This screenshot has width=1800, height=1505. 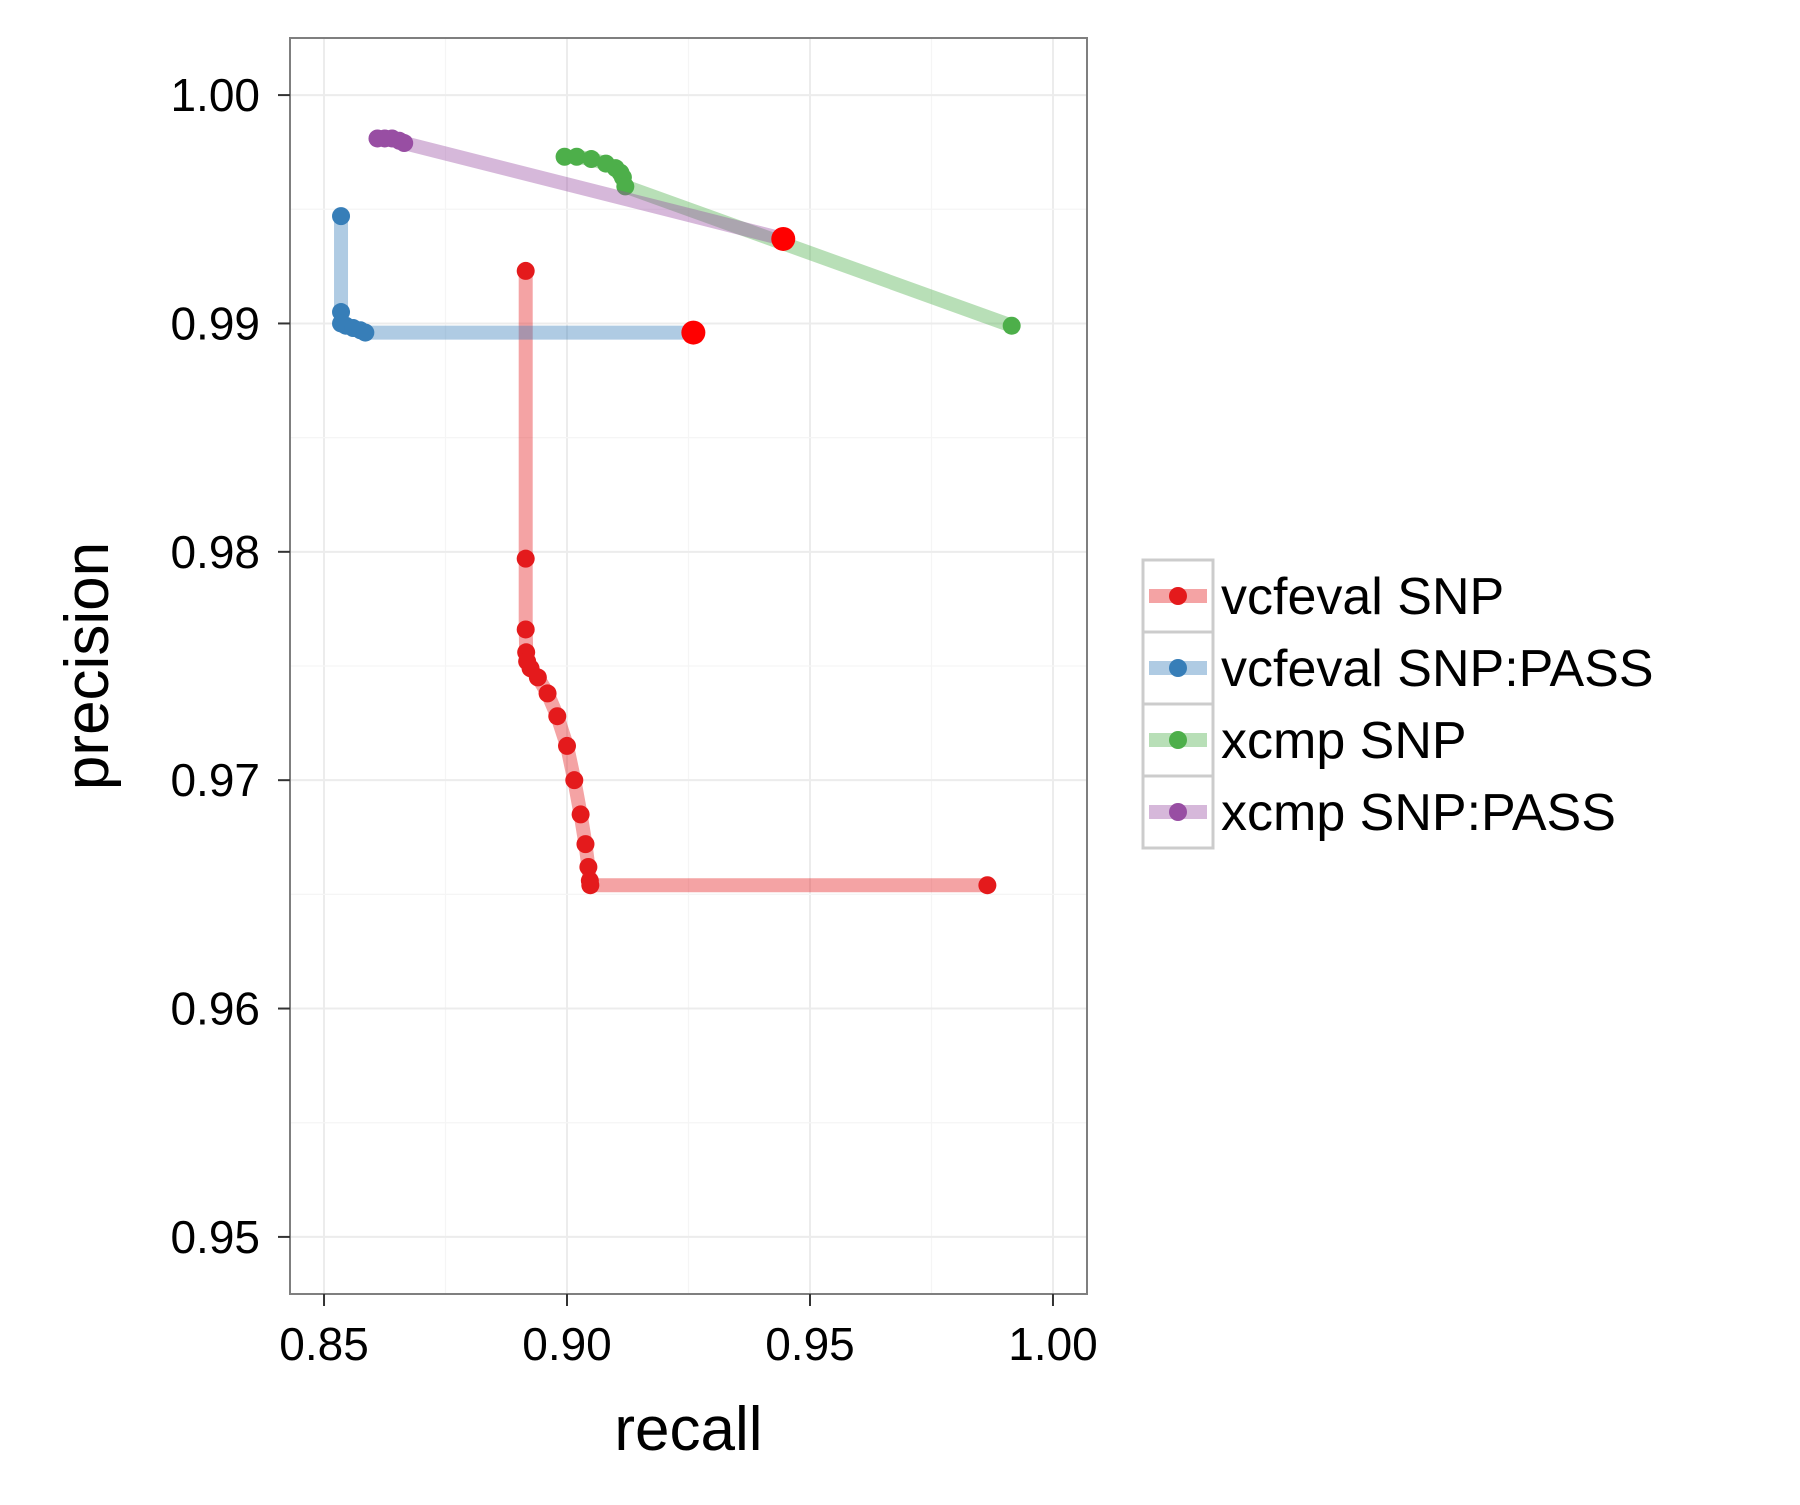 I want to click on legend-label: xcmp SNP, so click(x=1344, y=741).